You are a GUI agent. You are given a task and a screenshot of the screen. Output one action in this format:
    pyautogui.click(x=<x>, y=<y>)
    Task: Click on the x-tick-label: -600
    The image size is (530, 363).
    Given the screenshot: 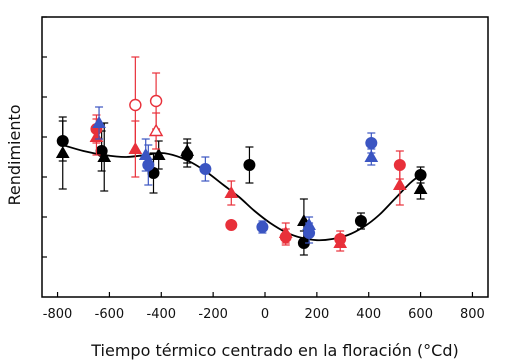 What is the action you would take?
    pyautogui.click(x=110, y=314)
    